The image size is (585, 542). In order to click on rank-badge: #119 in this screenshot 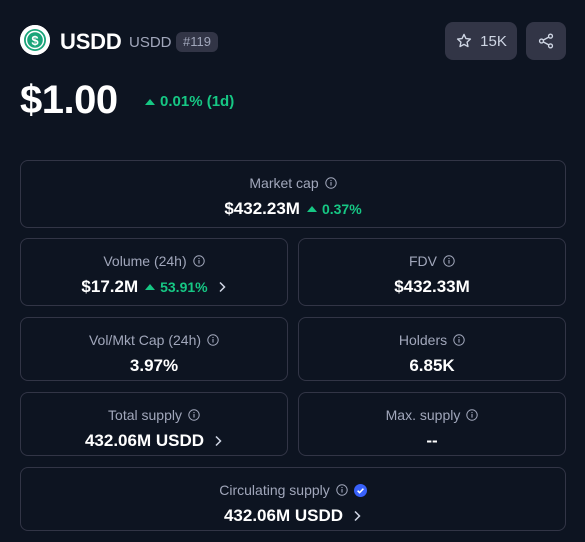, I will do `click(197, 42)`.